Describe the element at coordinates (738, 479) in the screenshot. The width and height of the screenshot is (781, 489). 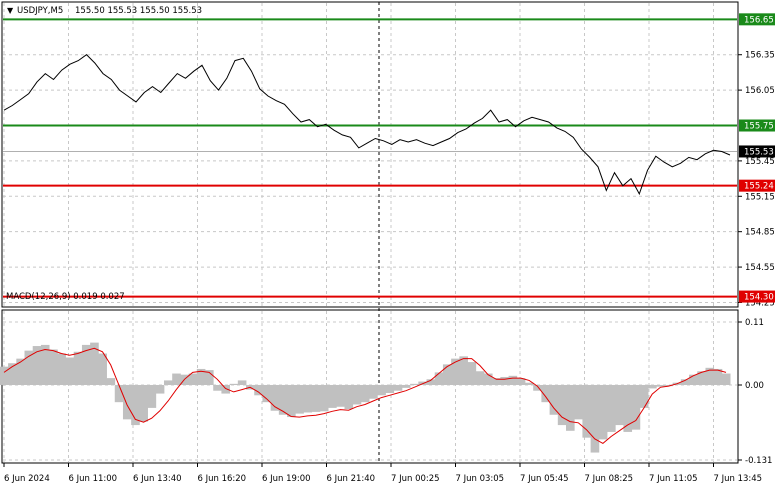
I see `time-tick-label: 7 Jun 13:45` at that location.